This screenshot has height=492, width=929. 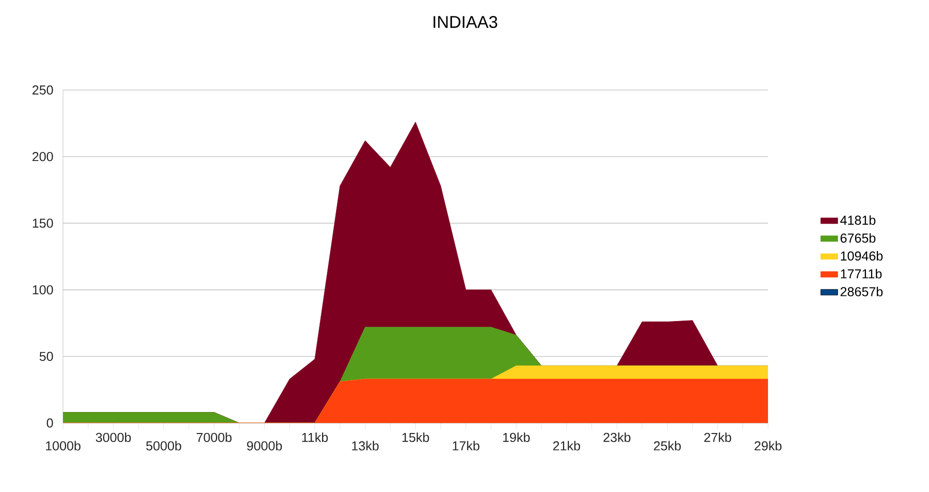 I want to click on legend-label: 10946b, so click(x=861, y=256).